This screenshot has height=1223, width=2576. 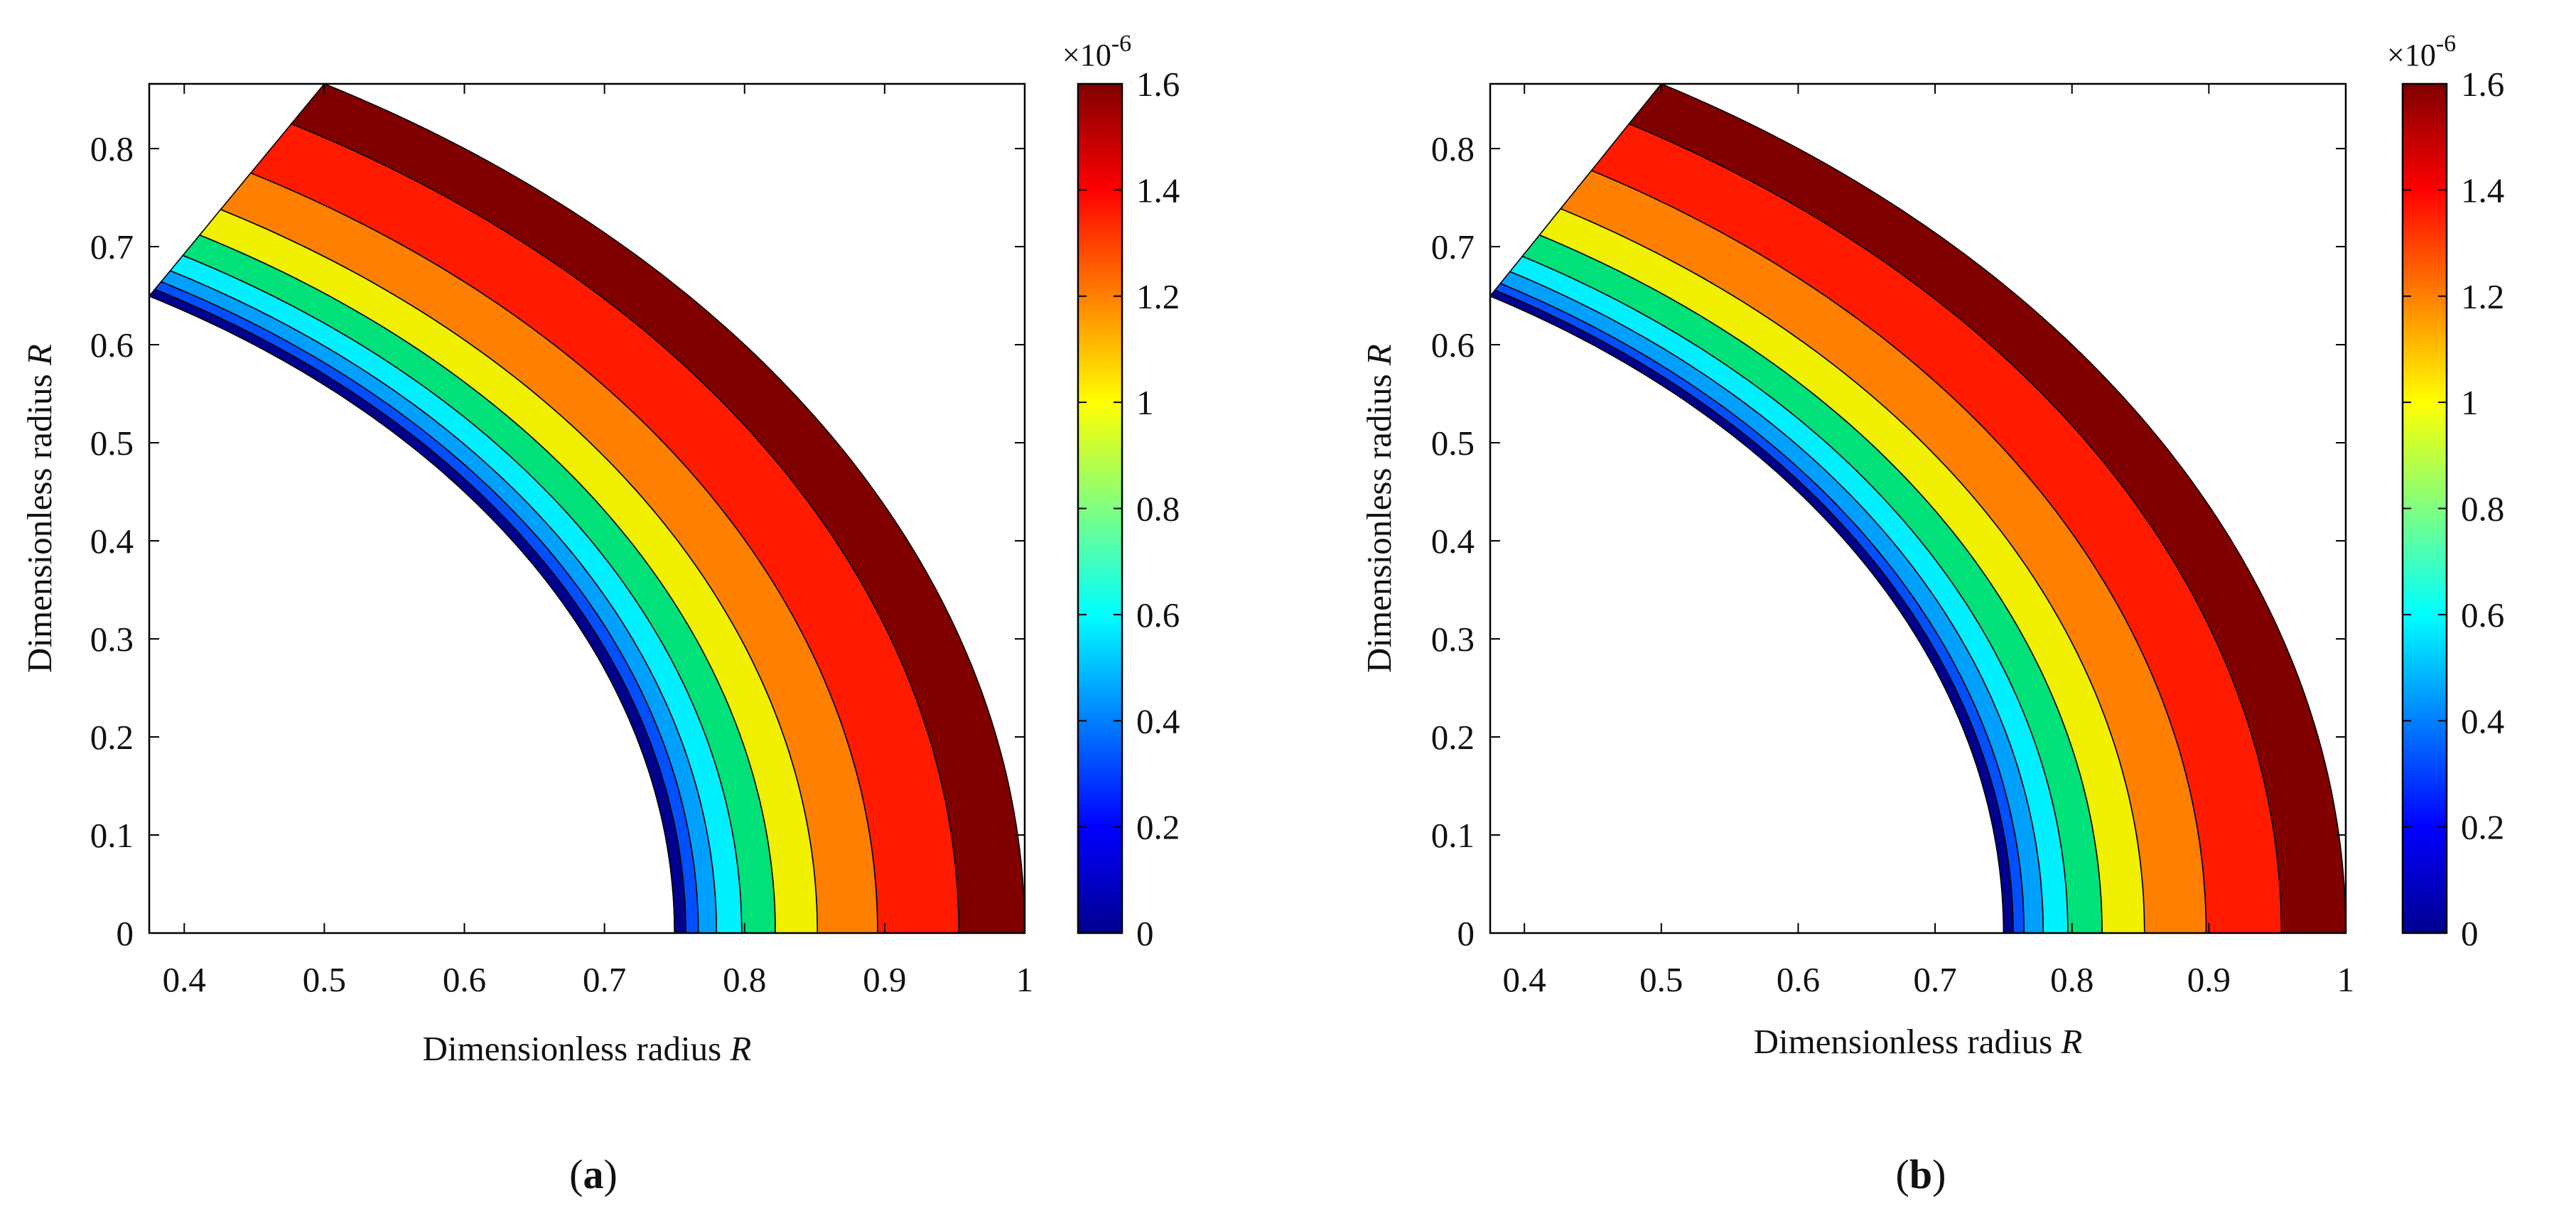 I want to click on panel-caption: (b), so click(x=1921, y=1174).